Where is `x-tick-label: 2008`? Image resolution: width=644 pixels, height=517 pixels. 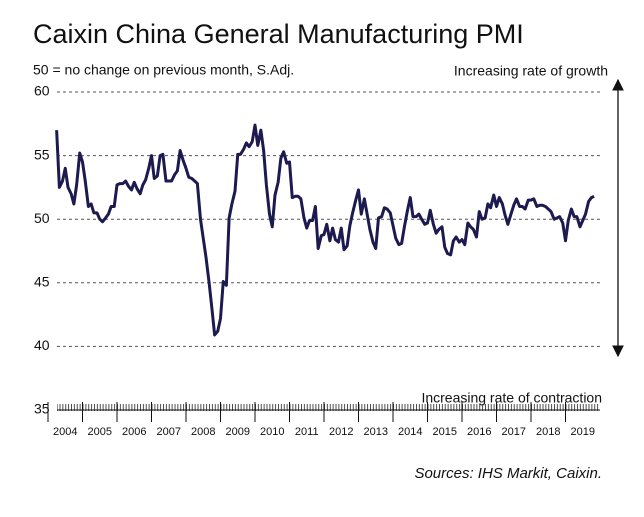 x-tick-label: 2008 is located at coordinates (203, 432).